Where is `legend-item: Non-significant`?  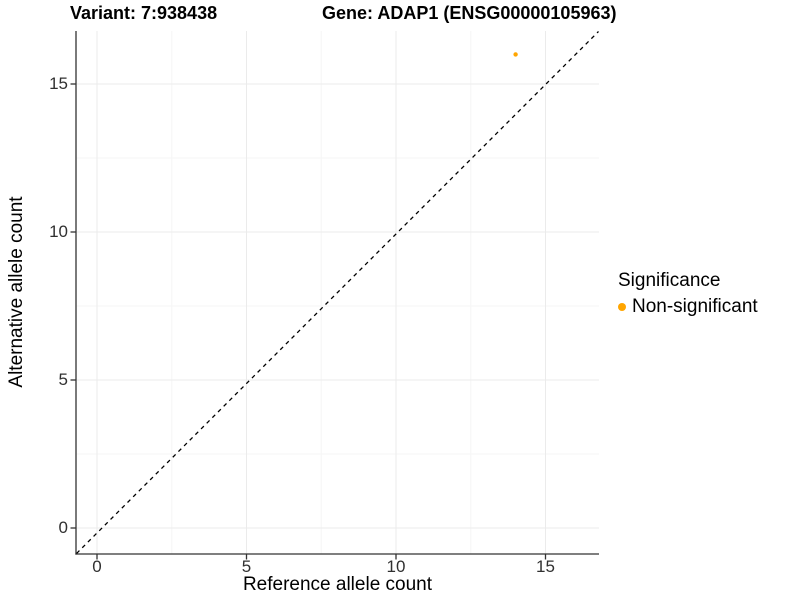 legend-item: Non-significant is located at coordinates (688, 307).